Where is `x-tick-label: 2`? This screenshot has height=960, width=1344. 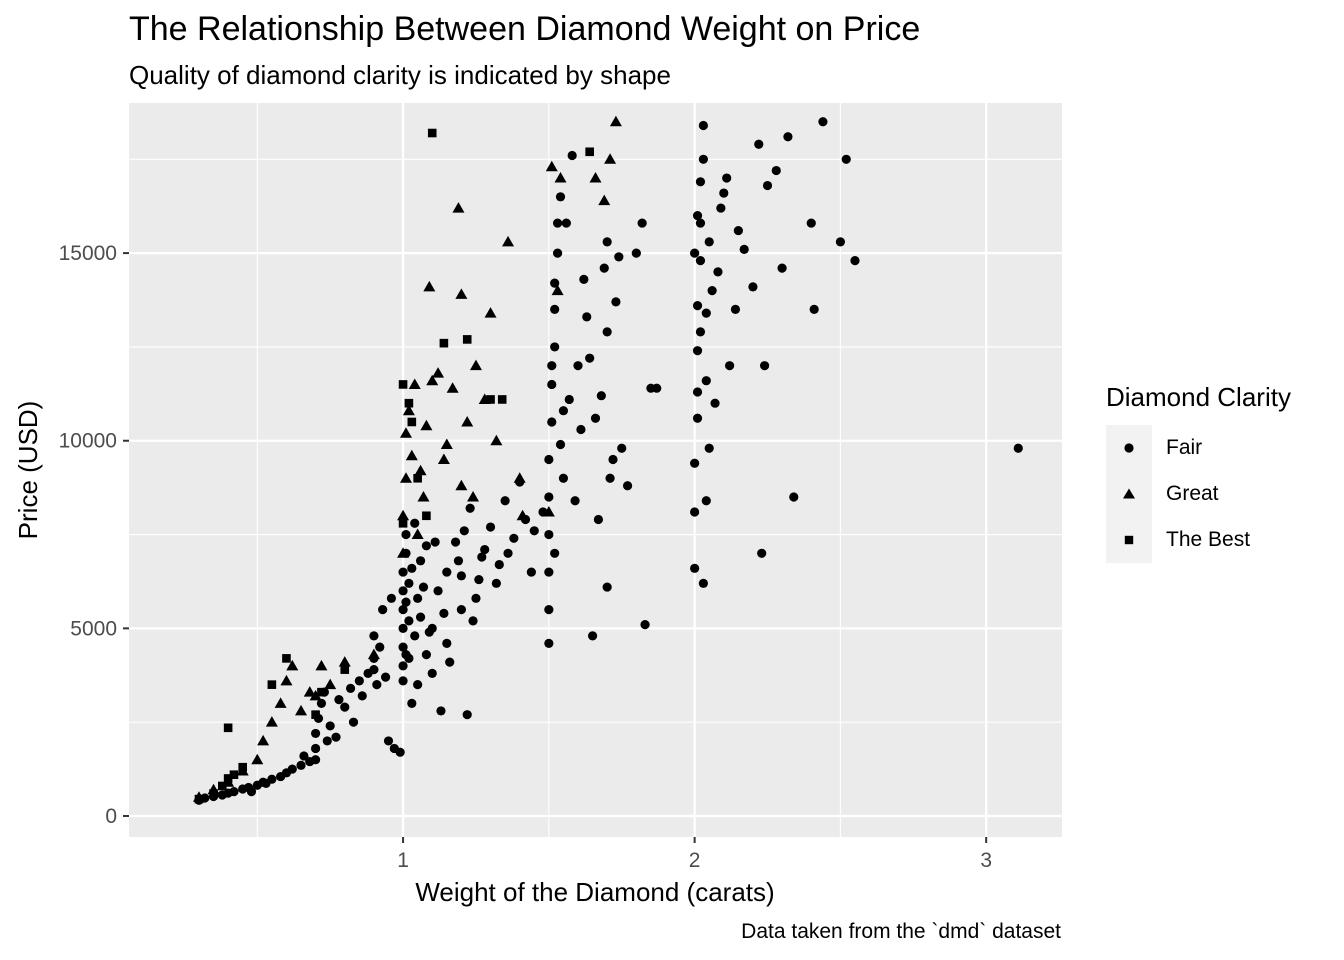
x-tick-label: 2 is located at coordinates (695, 860).